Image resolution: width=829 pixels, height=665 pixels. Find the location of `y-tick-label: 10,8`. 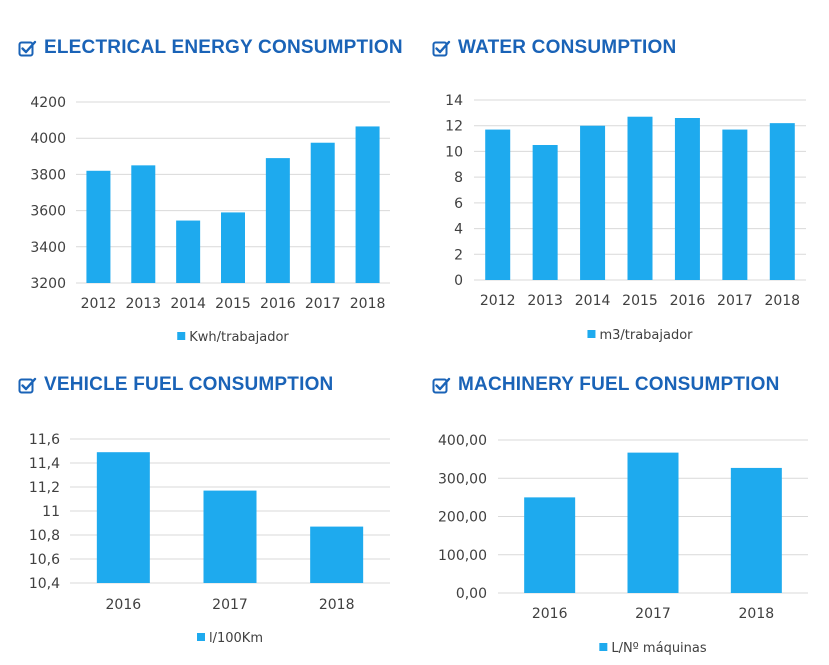

y-tick-label: 10,8 is located at coordinates (44, 536).